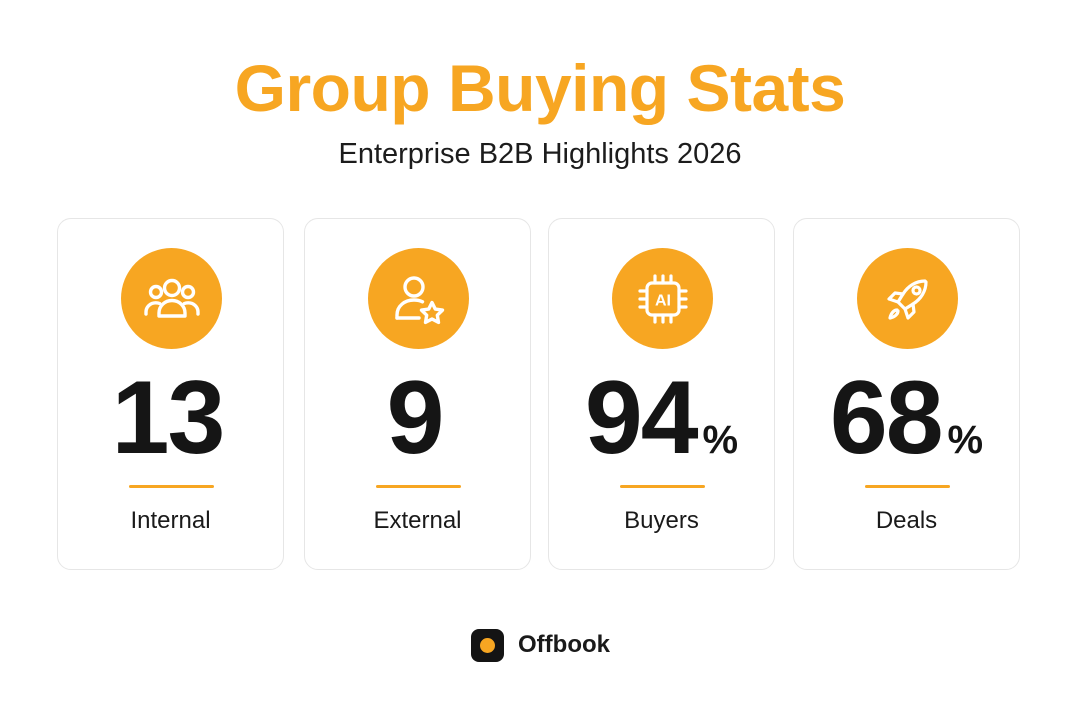 Image resolution: width=1080 pixels, height=720 pixels. What do you see at coordinates (661, 520) in the screenshot?
I see `stat-label: Buyers` at bounding box center [661, 520].